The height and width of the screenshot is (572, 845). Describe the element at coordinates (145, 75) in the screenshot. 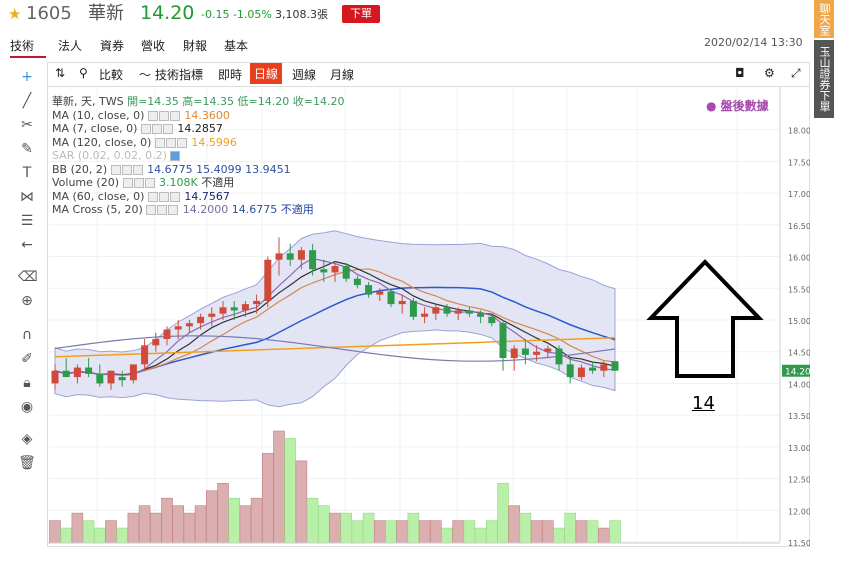

I see `indicator-icon: 〜` at that location.